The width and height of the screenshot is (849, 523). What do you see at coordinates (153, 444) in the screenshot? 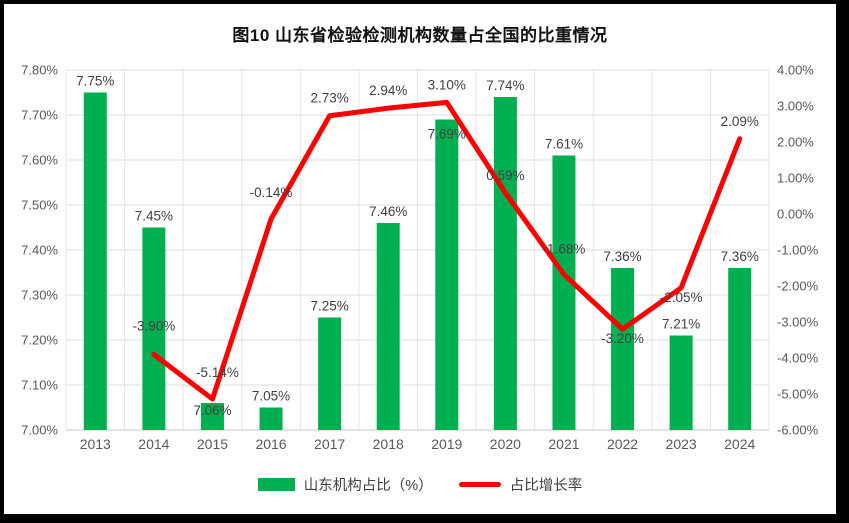
I see `x-axis-category-label: 2014` at bounding box center [153, 444].